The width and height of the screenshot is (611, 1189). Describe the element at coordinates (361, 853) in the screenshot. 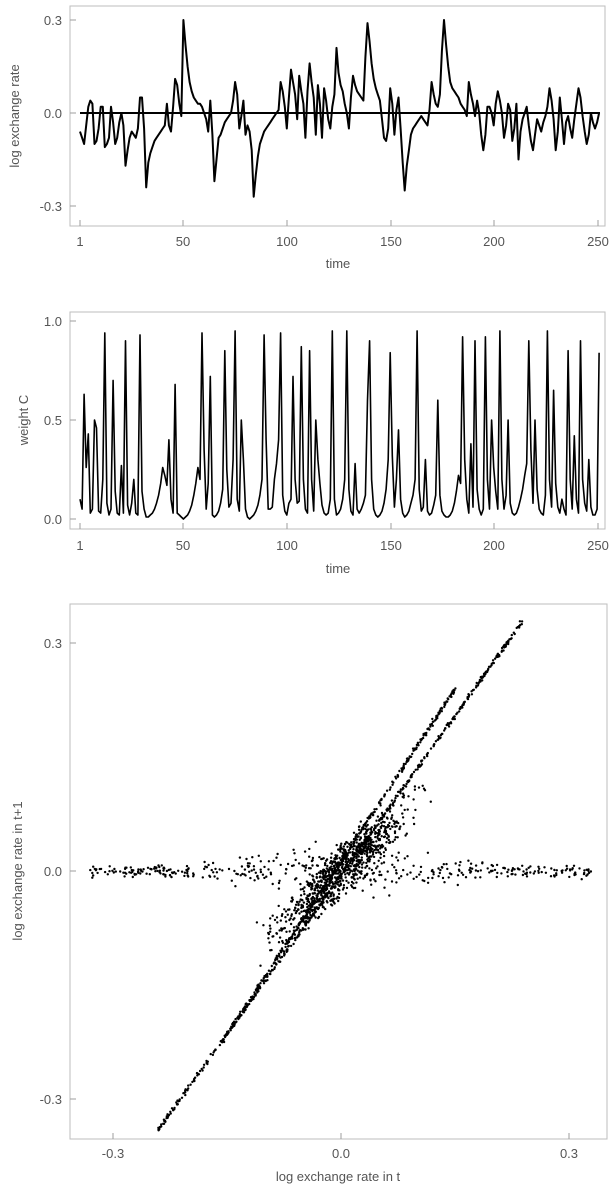

I see `scatter-point-2021` at that location.